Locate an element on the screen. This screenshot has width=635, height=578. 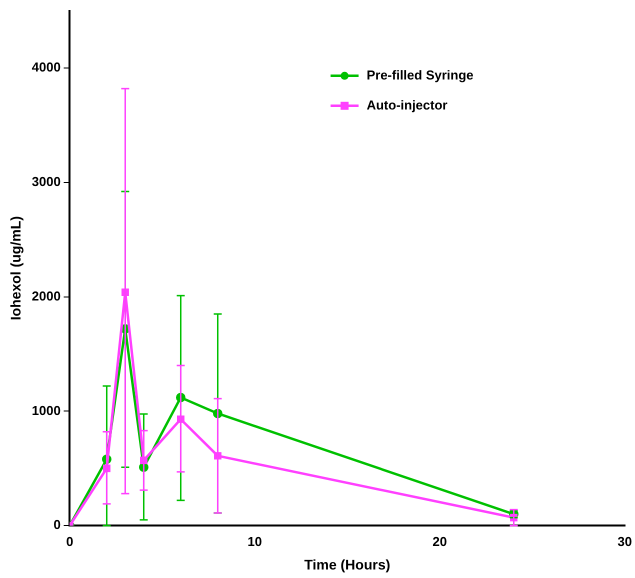
legend-label: Auto-injector is located at coordinates (407, 104).